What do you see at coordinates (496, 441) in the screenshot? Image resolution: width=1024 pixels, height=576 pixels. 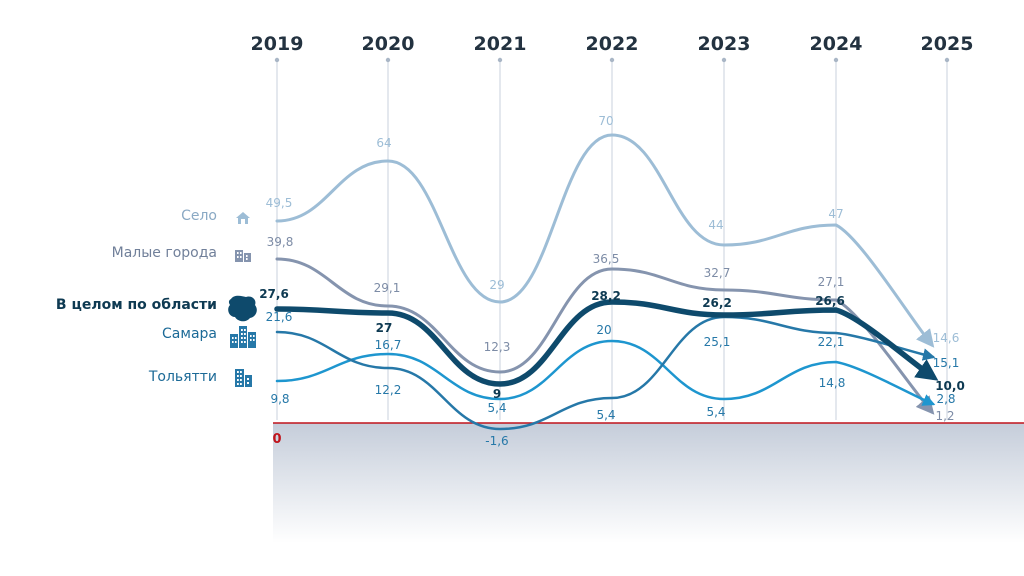 I see `data-label-samara-2021: -1,6` at bounding box center [496, 441].